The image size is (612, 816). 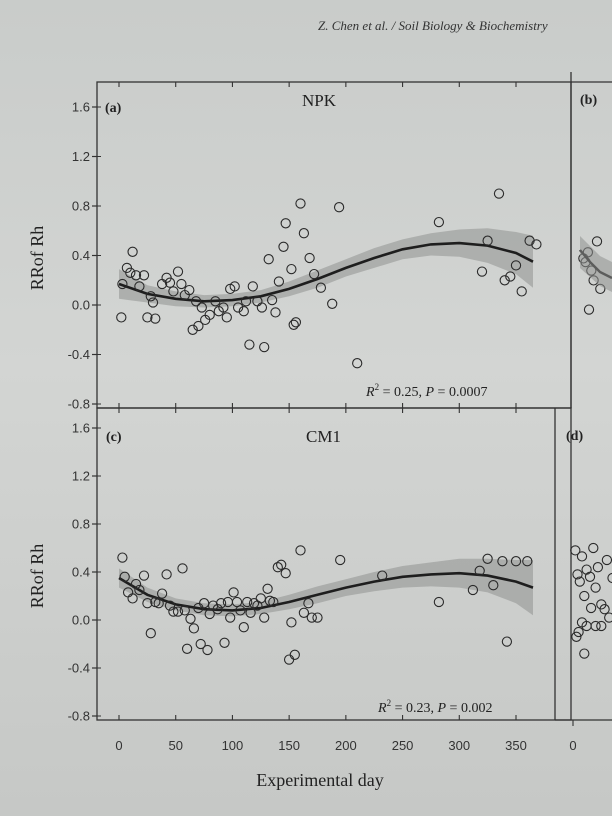 What do you see at coordinates (468, 392) in the screenshot?
I see `panel-a-p: 0.0007` at bounding box center [468, 392].